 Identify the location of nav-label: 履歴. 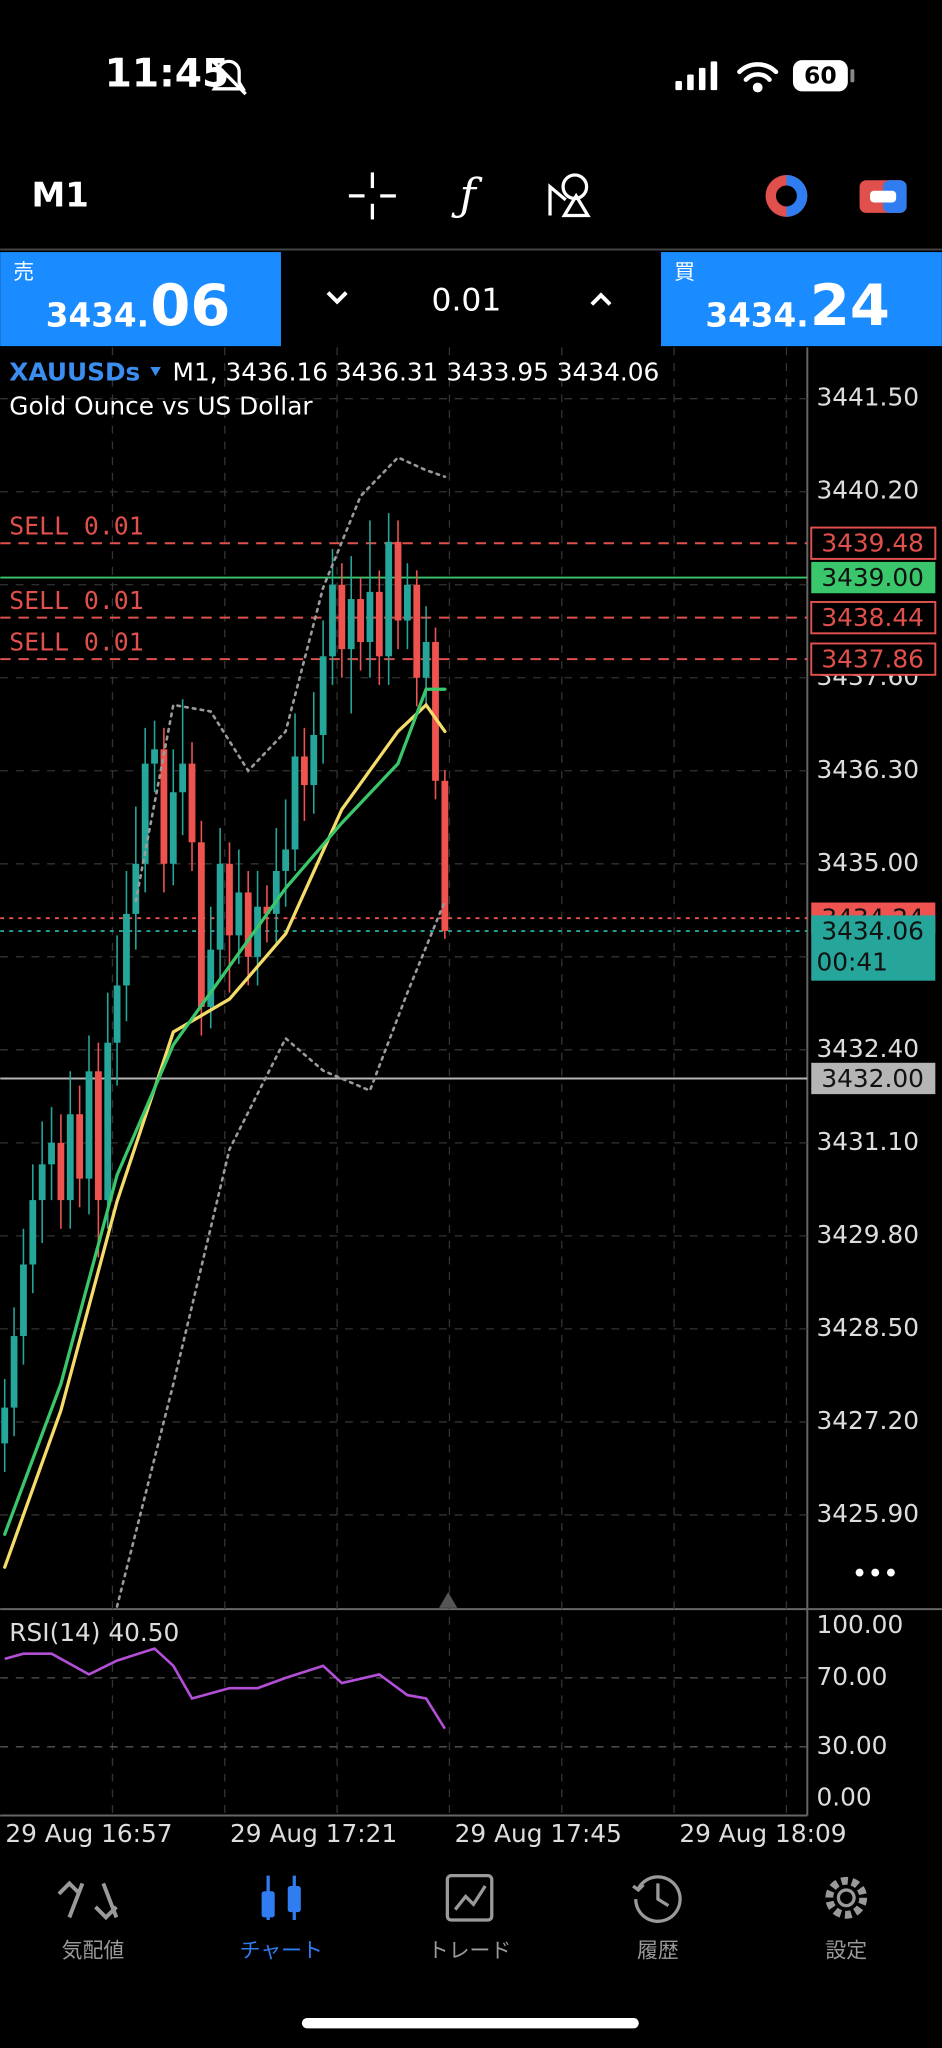
(658, 1950).